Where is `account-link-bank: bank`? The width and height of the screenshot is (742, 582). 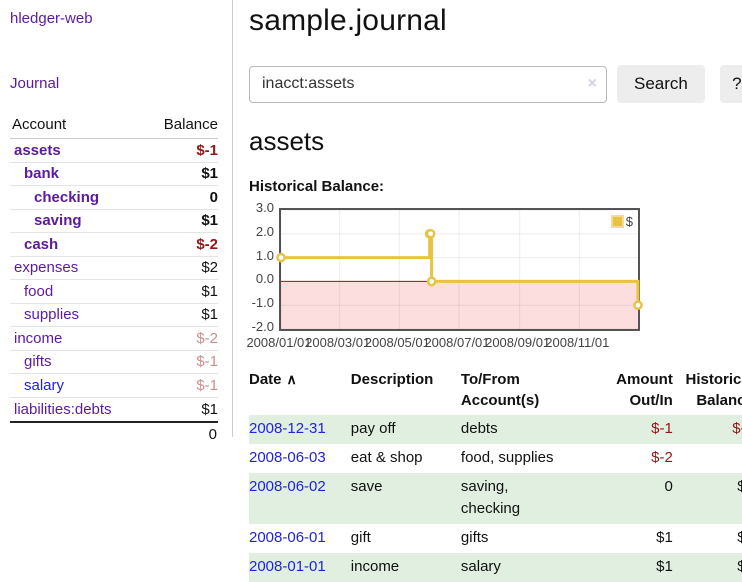 account-link-bank: bank is located at coordinates (42, 174).